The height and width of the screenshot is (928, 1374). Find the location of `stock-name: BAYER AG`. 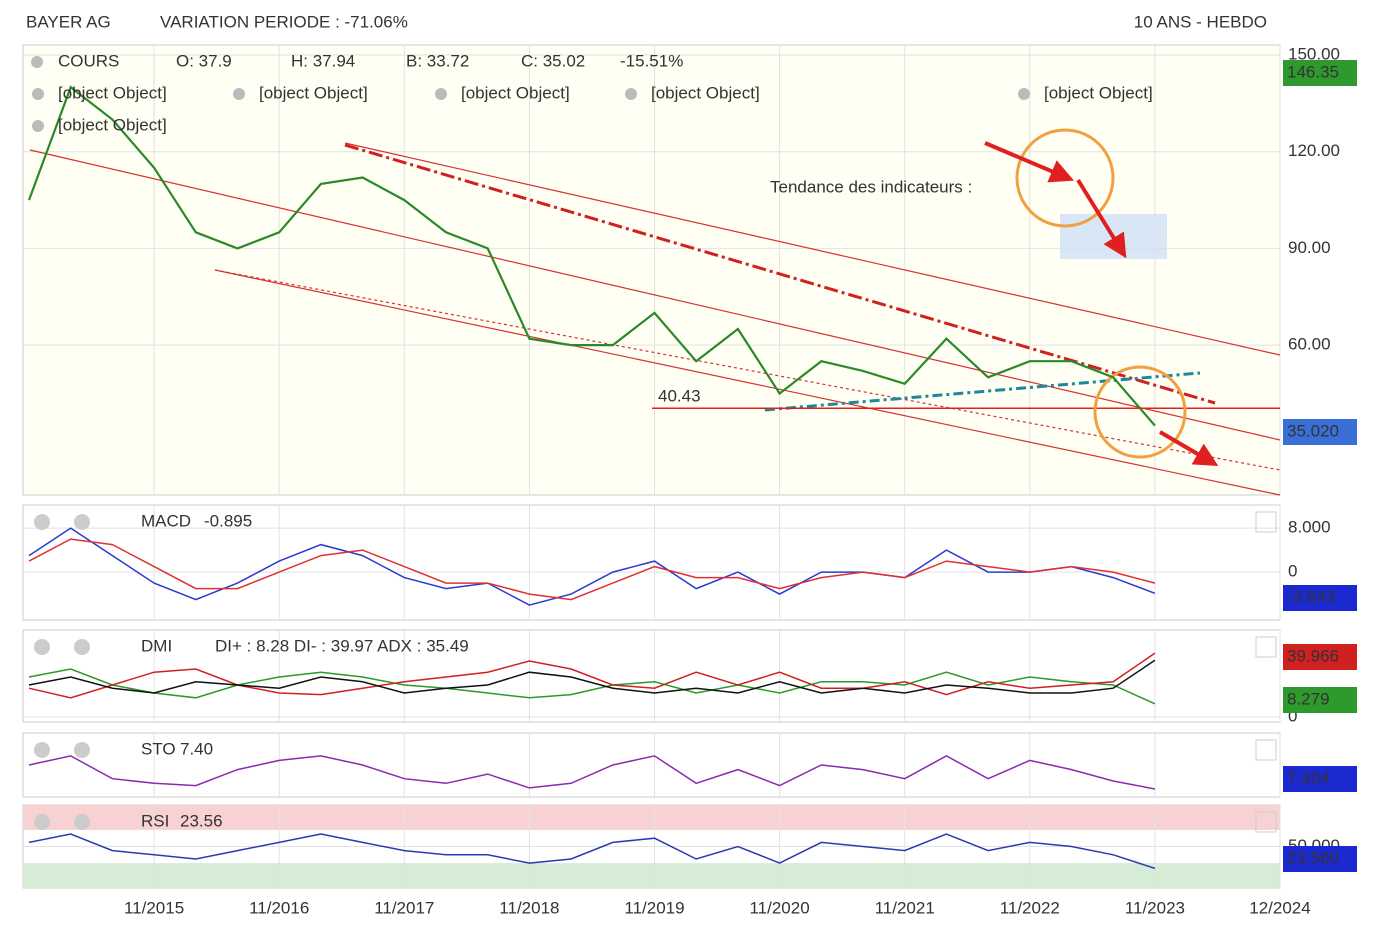

stock-name: BAYER AG is located at coordinates (68, 21).